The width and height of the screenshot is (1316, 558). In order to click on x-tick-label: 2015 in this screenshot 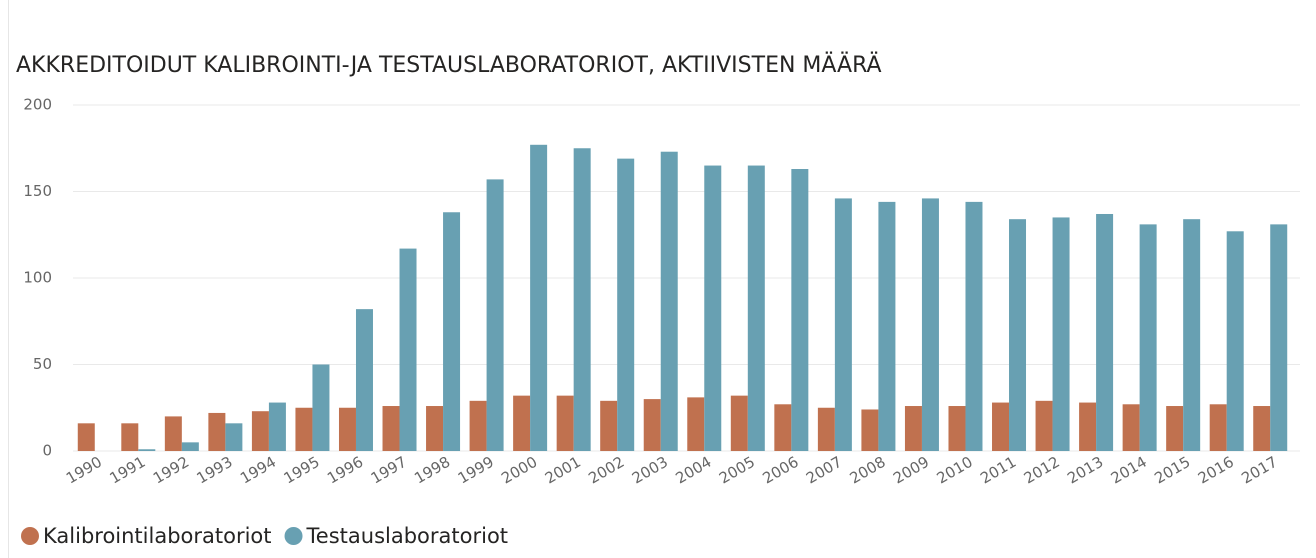, I will do `click(1172, 470)`.